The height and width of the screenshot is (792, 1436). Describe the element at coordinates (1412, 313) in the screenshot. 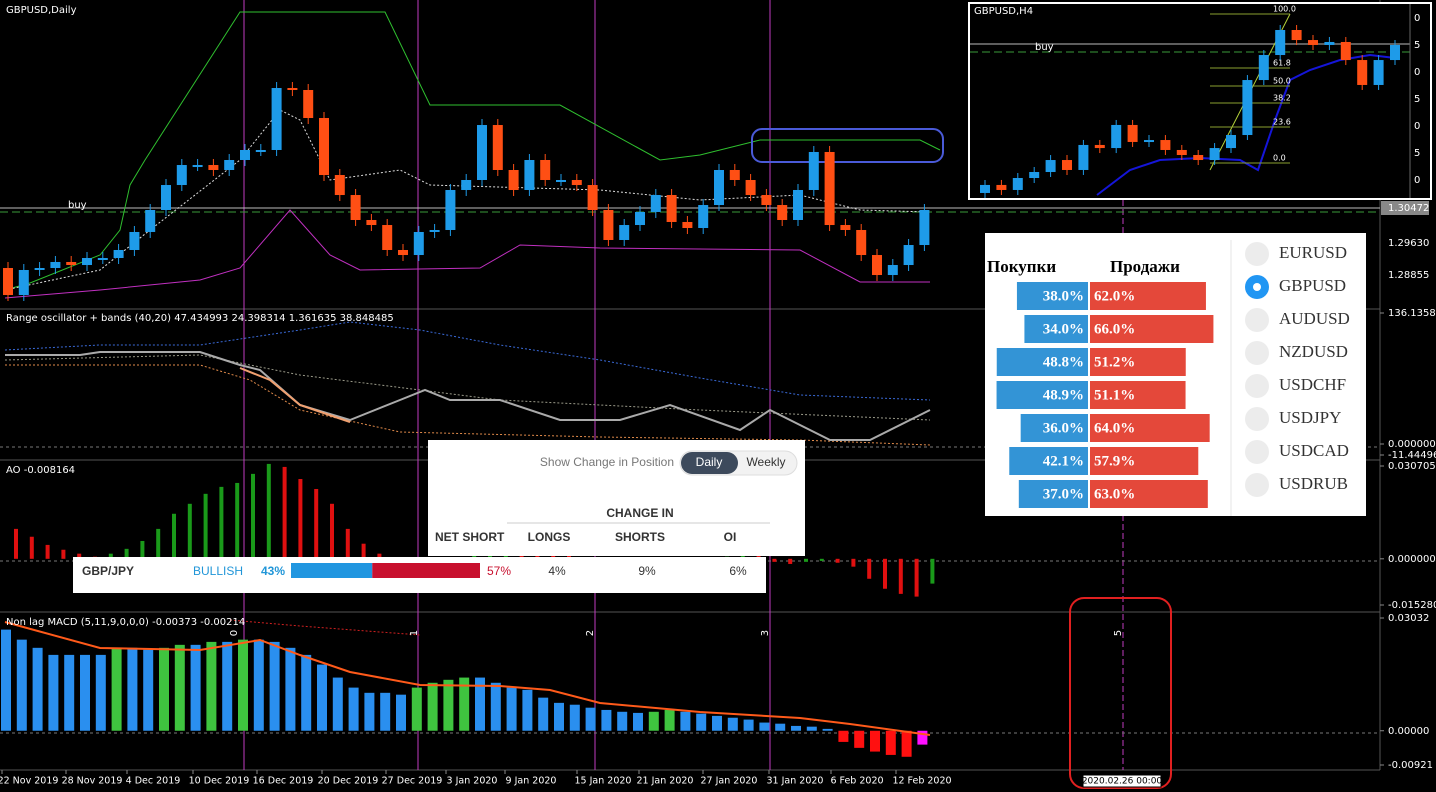

I see `axis-label: 136.135811` at that location.